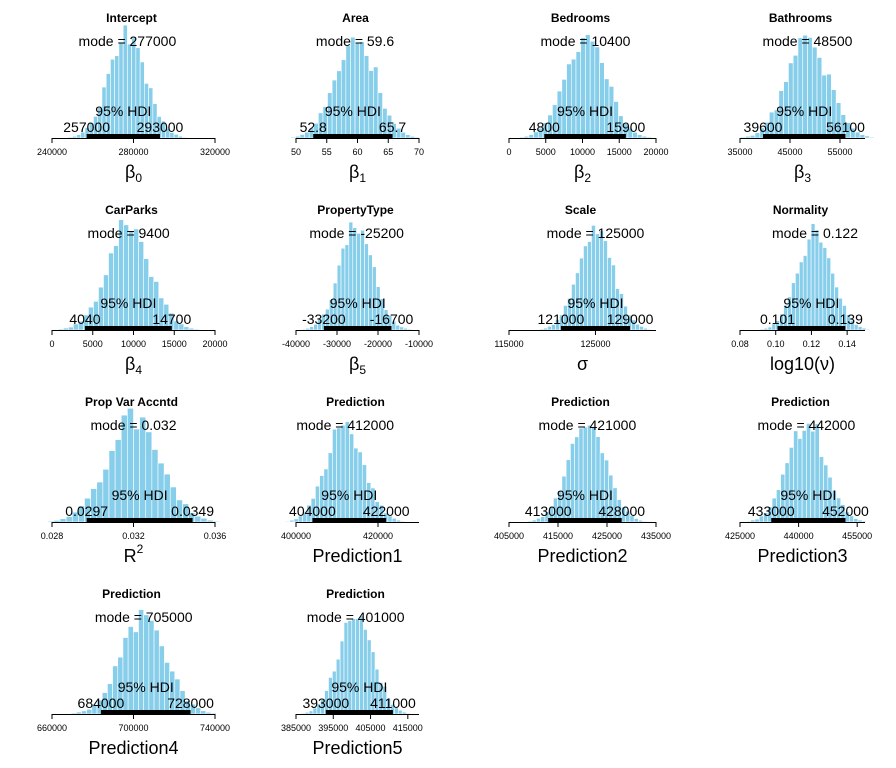  What do you see at coordinates (801, 18) in the screenshot?
I see `panel-title: Bathrooms` at bounding box center [801, 18].